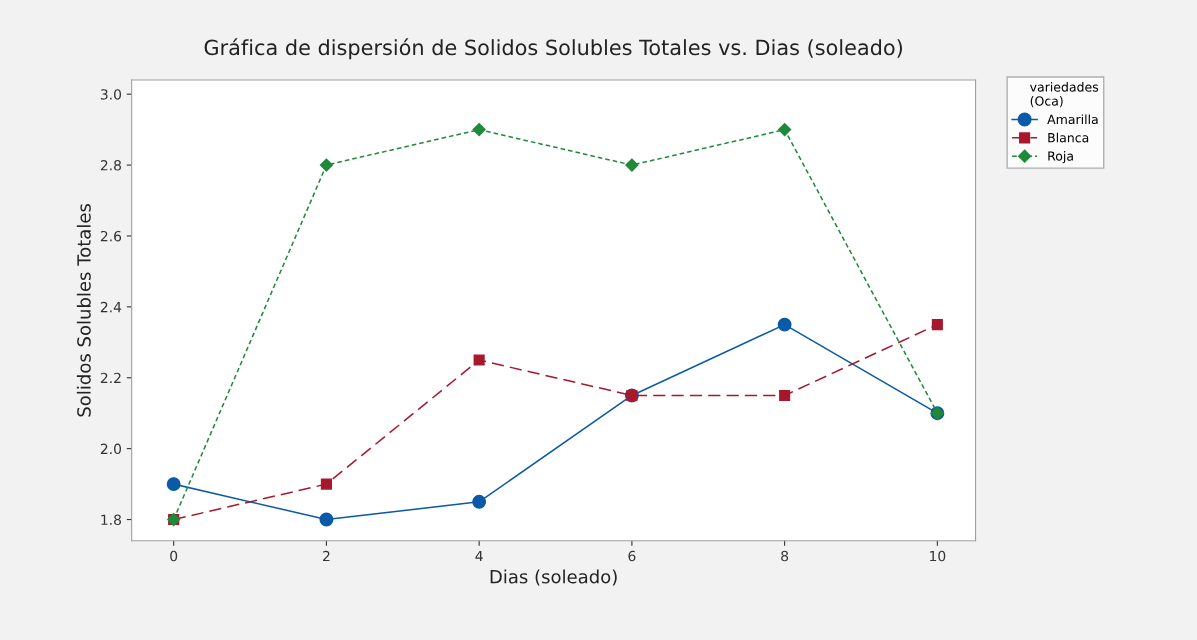  I want to click on y-tick-label: 3.0, so click(111, 94).